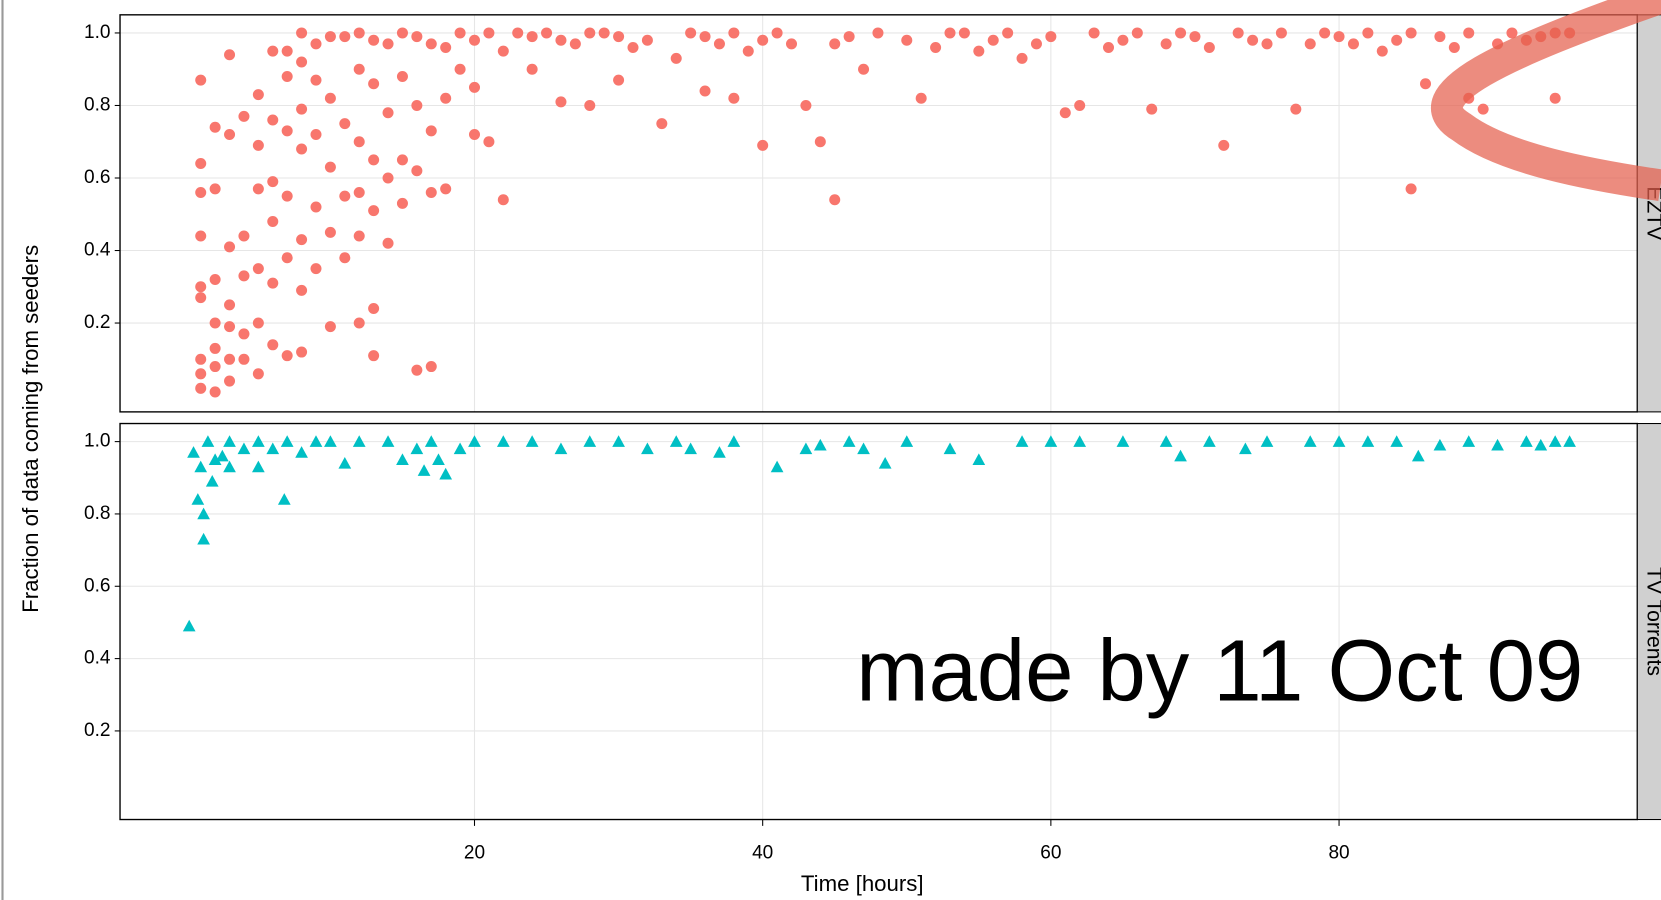 Image resolution: width=1661 pixels, height=900 pixels. Describe the element at coordinates (1219, 671) in the screenshot. I see `annotation: made by 11 Oct 09` at that location.